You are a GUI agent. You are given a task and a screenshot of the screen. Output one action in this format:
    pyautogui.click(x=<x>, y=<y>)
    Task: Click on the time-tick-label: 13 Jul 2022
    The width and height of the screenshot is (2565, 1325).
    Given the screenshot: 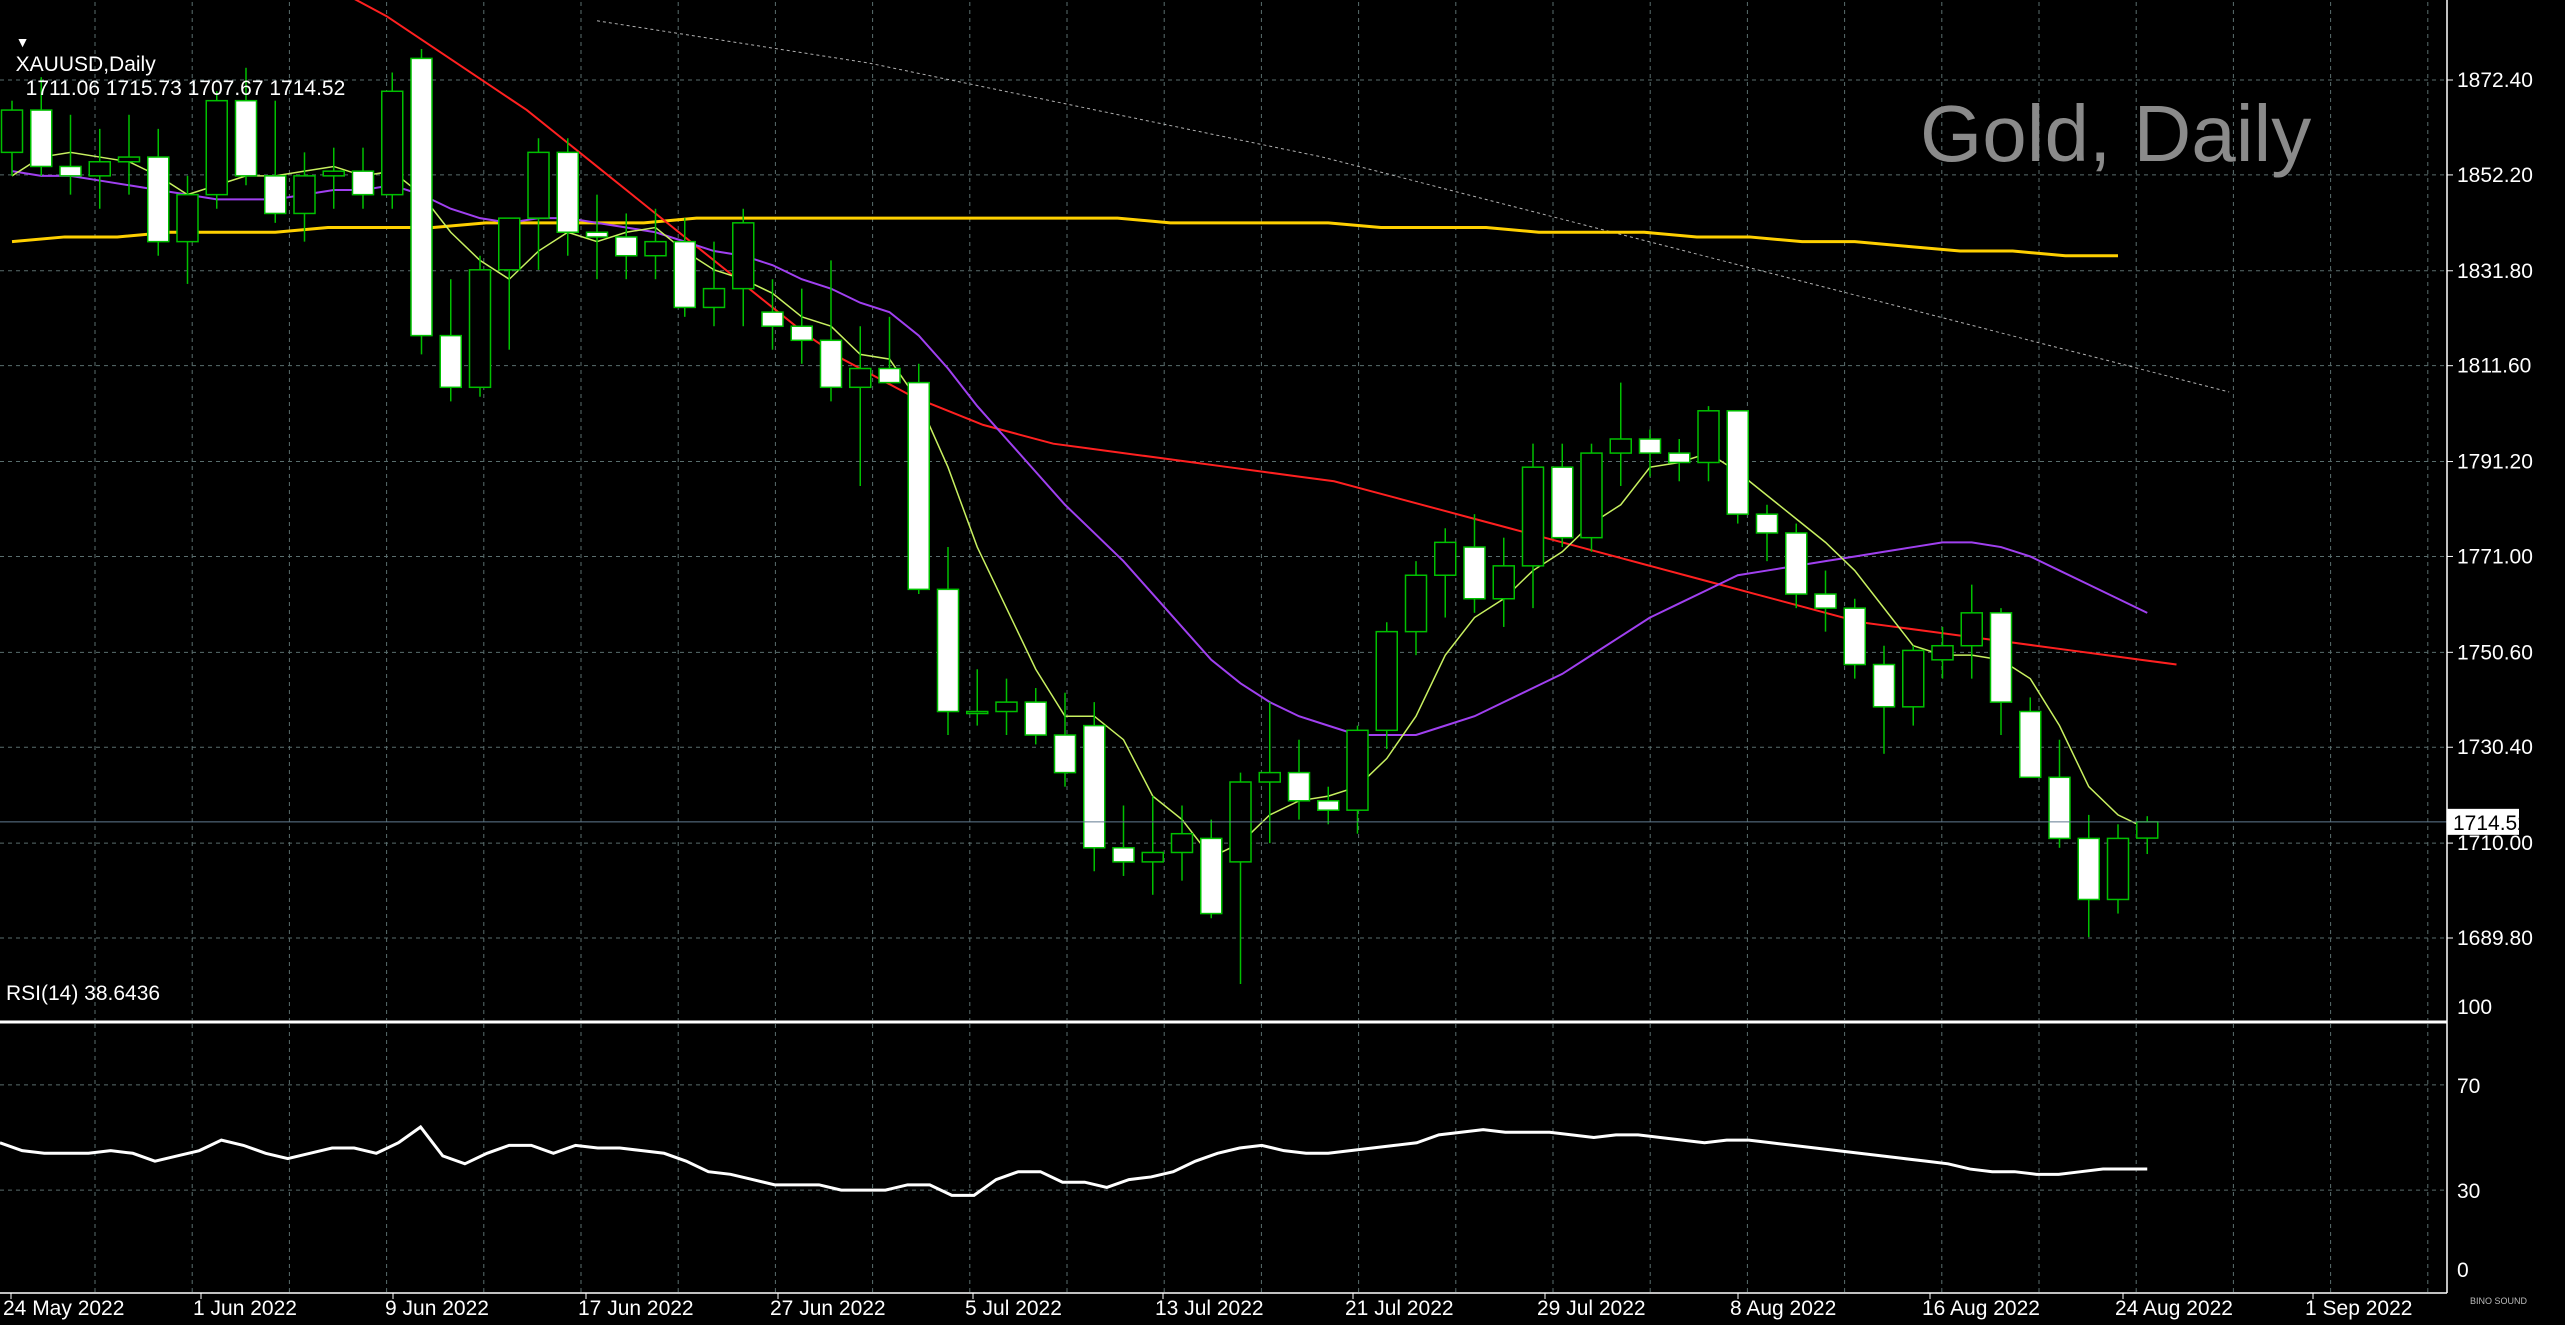 What is the action you would take?
    pyautogui.click(x=1209, y=1308)
    